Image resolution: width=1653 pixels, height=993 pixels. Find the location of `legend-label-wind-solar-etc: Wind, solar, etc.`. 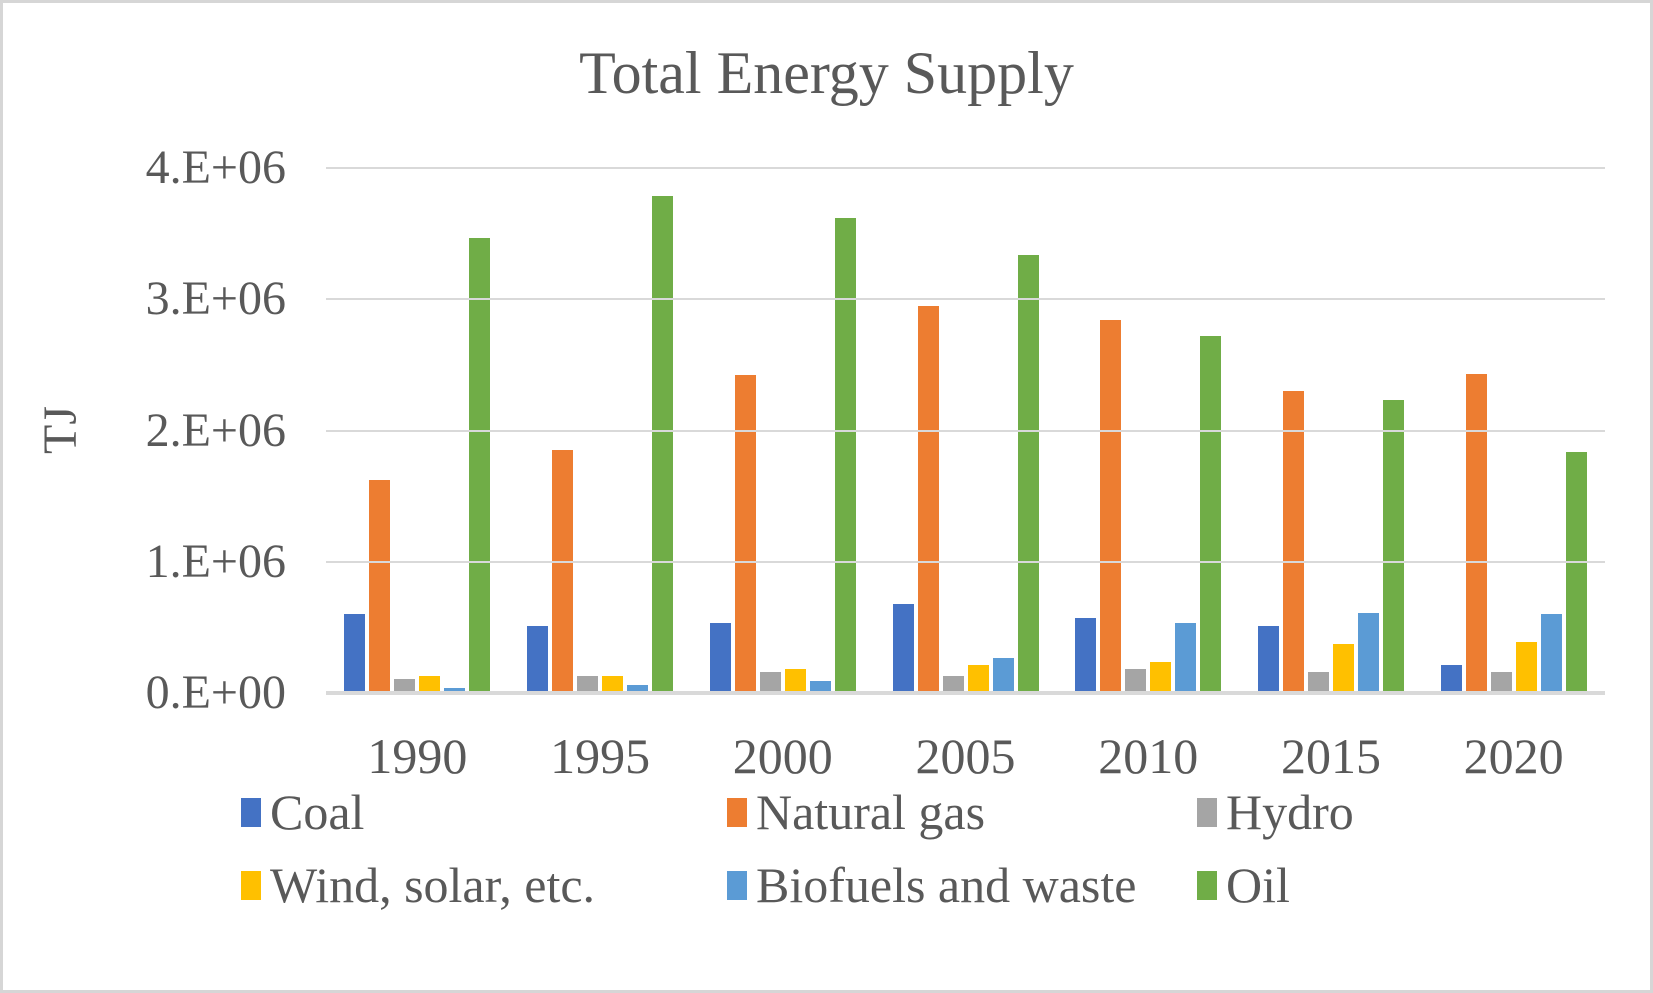

legend-label-wind-solar-etc: Wind, solar, etc. is located at coordinates (433, 885).